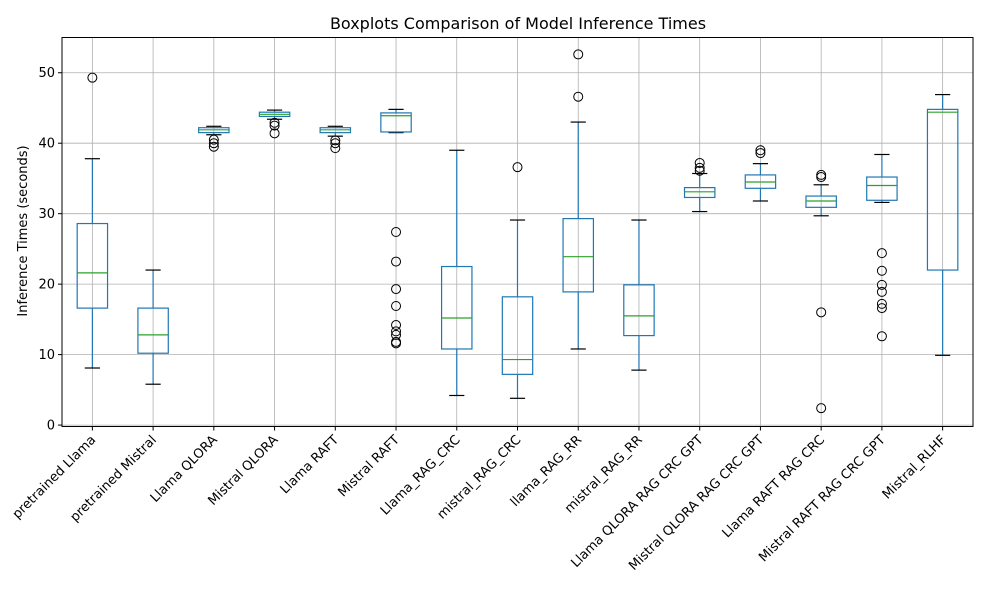  Describe the element at coordinates (46, 355) in the screenshot. I see `y-tick-label: 10` at that location.